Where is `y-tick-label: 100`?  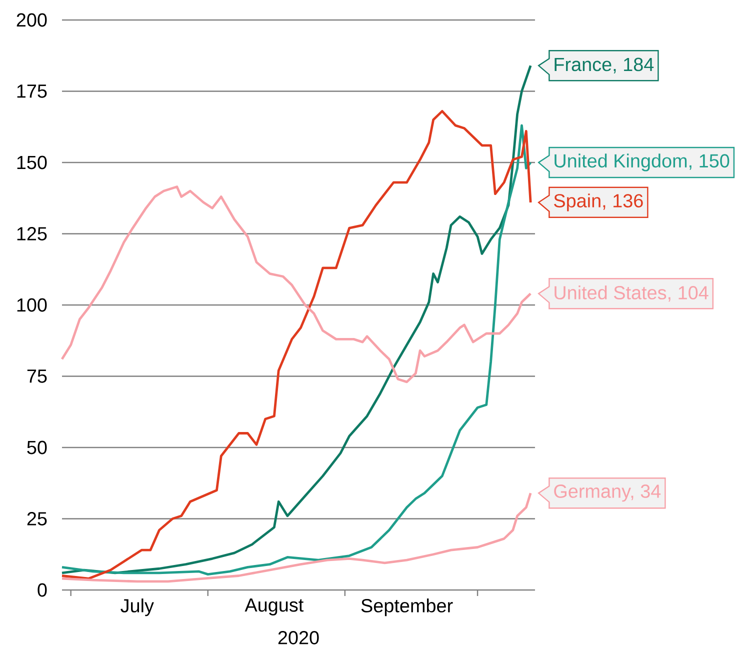
y-tick-label: 100 is located at coordinates (32, 305).